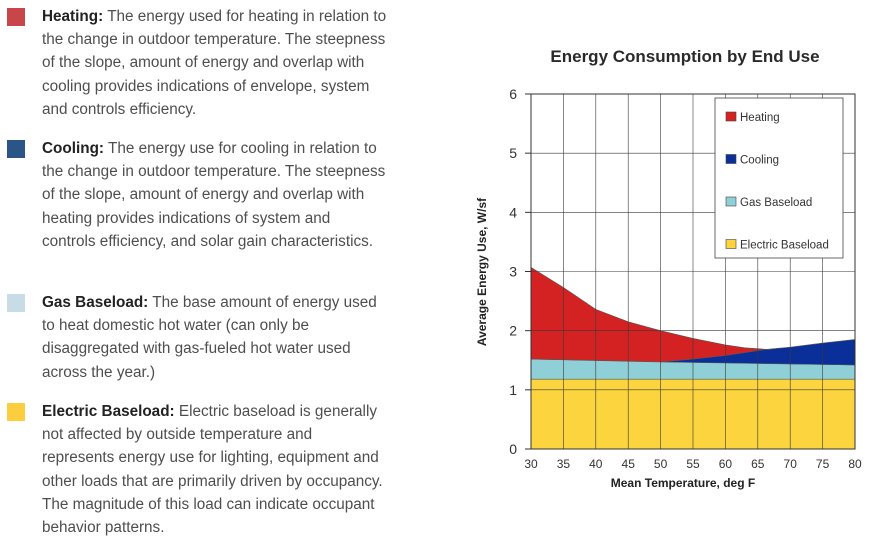  What do you see at coordinates (16, 412) in the screenshot?
I see `electric-baseload-swatch` at bounding box center [16, 412].